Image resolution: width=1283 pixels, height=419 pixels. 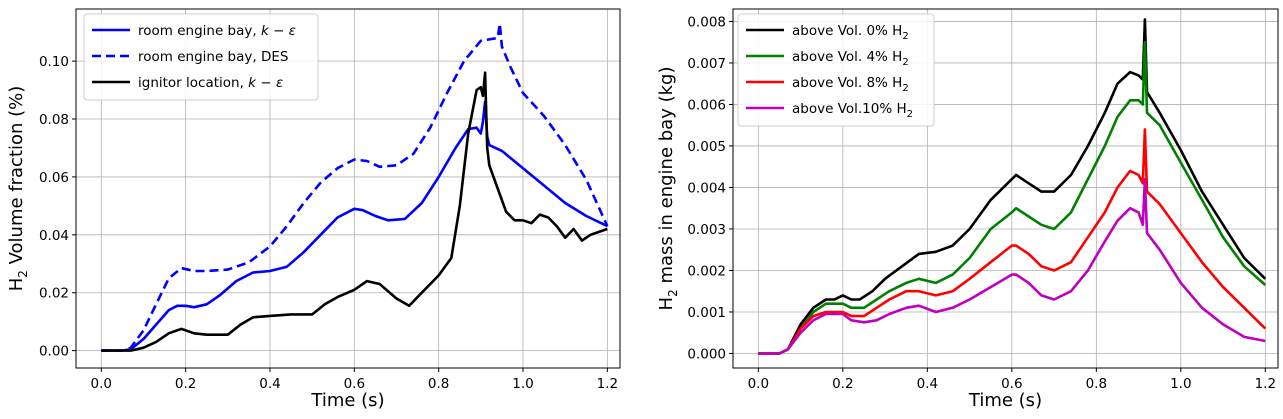 I want to click on y-tick-label: 0.000, so click(x=706, y=354).